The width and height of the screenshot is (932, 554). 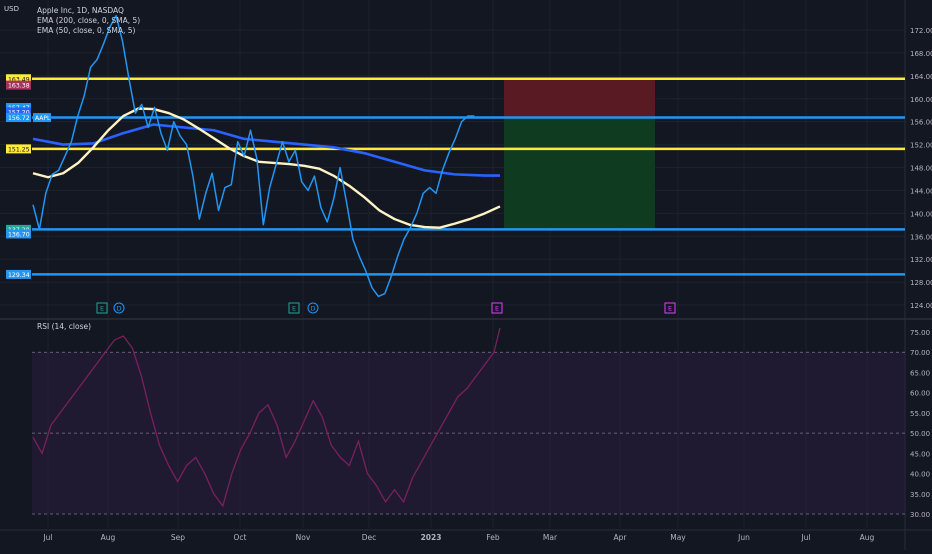 I want to click on price-tag-156.72: 156.72, so click(x=19, y=118).